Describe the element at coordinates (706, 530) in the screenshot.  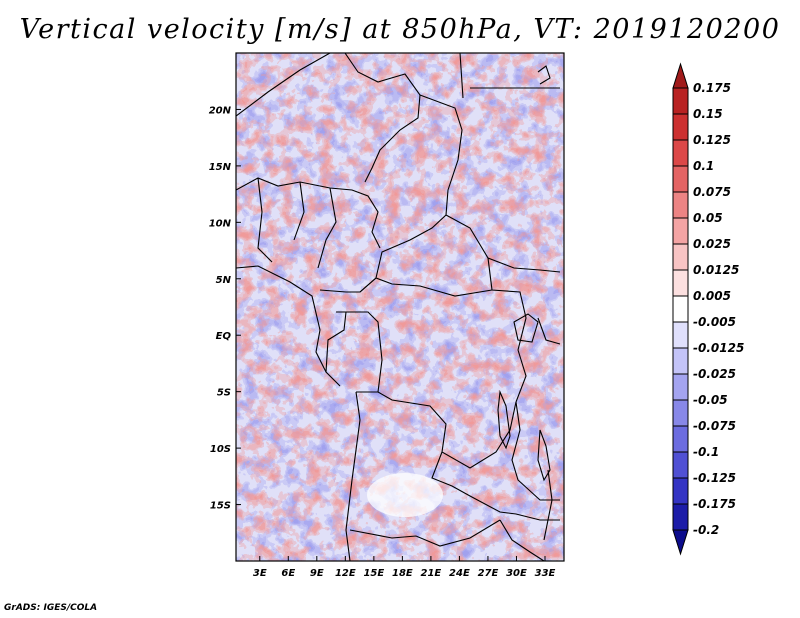
I see `colorbar-label: -0.2` at that location.